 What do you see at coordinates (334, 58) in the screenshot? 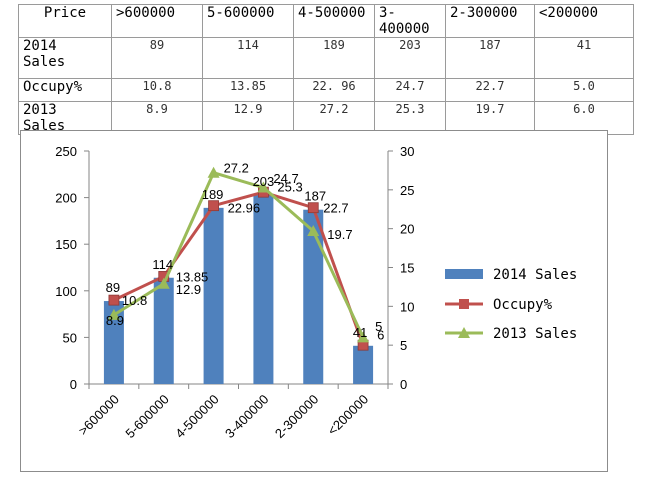
I see `table-cell: 189` at bounding box center [334, 58].